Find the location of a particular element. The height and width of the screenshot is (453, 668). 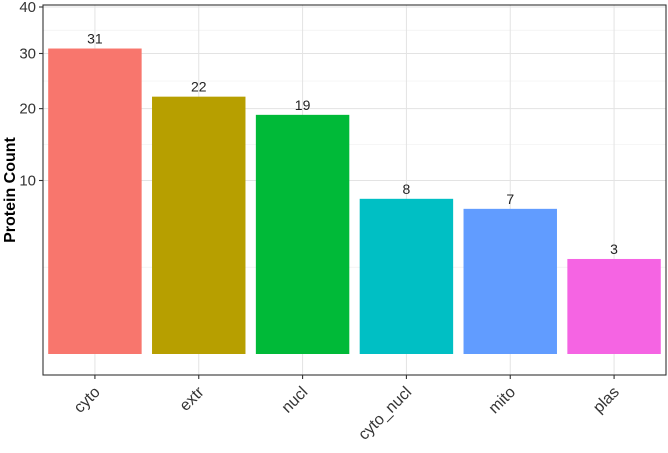

bar-cyto_nucl is located at coordinates (406, 276).